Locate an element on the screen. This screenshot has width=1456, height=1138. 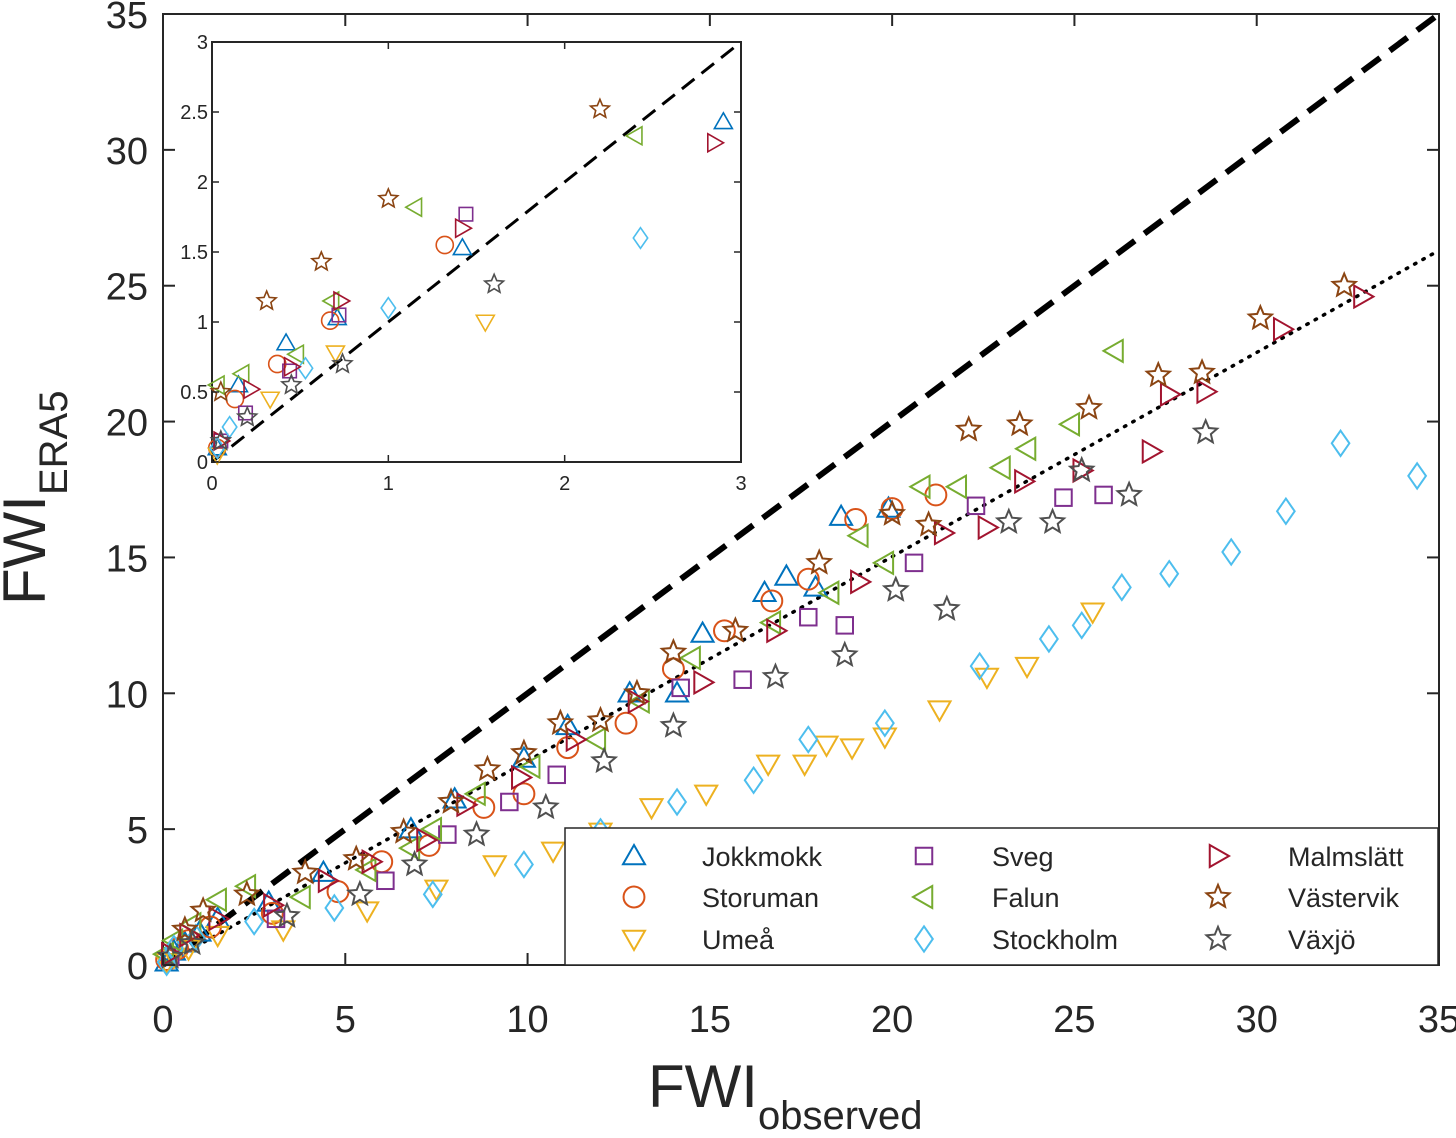
x-axis-title-subscript: observed is located at coordinates (840, 1116).